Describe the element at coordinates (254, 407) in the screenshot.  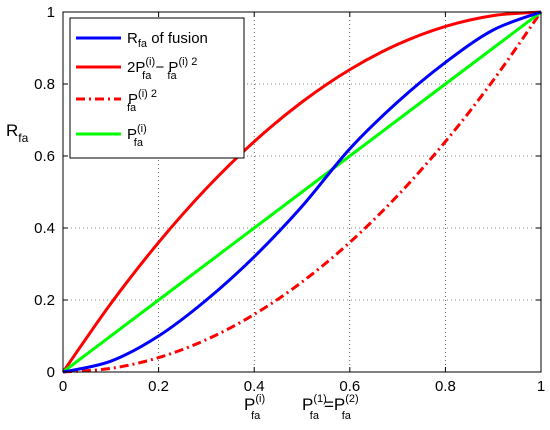
I see `x-axis-label: P(i) fa` at that location.